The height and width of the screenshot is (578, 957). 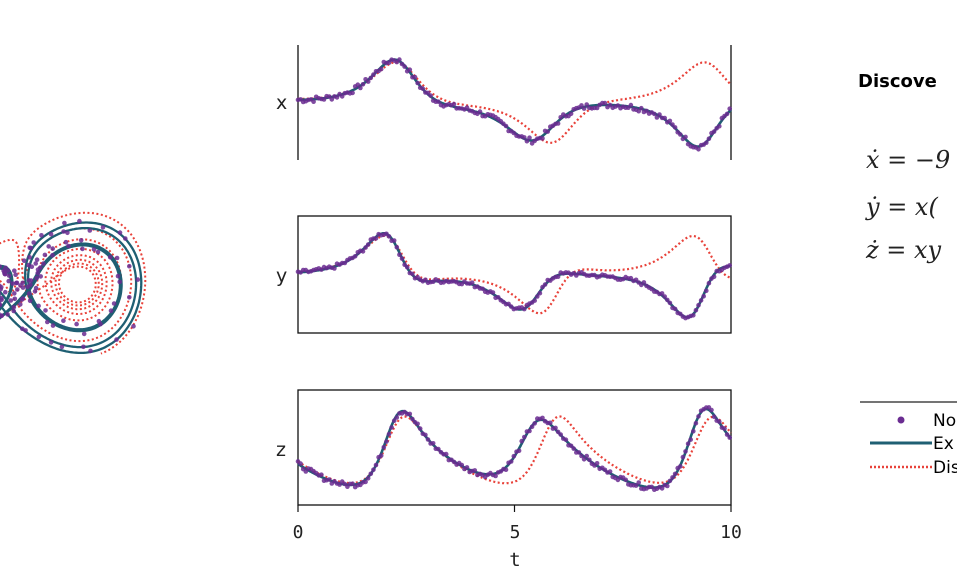 What do you see at coordinates (731, 532) in the screenshot?
I see `xtick-10: 10` at bounding box center [731, 532].